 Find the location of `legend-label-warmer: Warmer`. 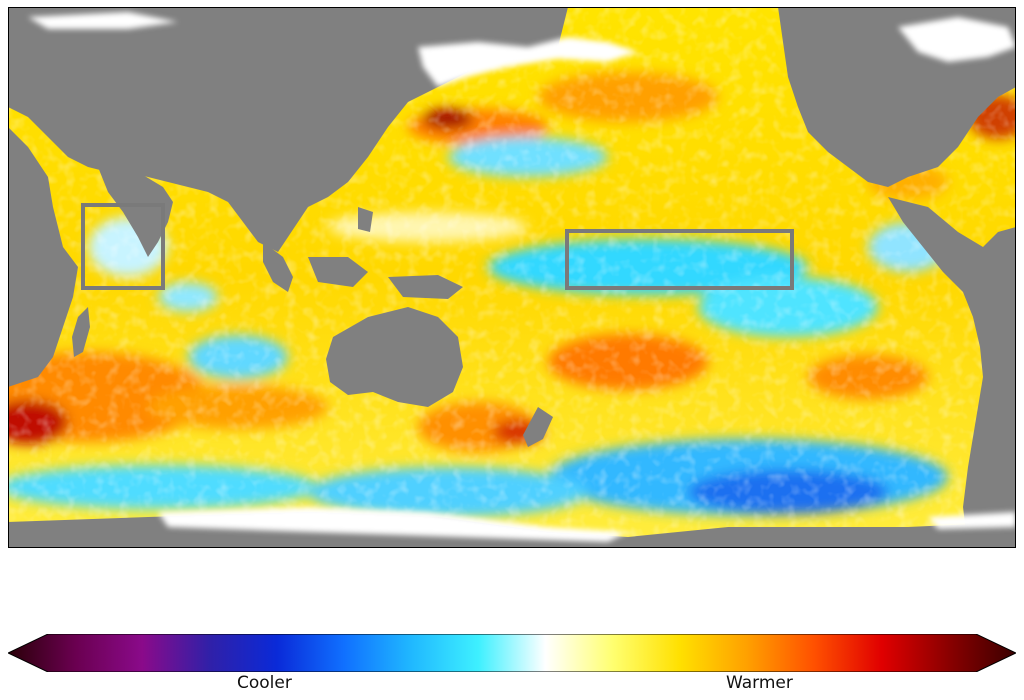

legend-label-warmer: Warmer is located at coordinates (759, 683).